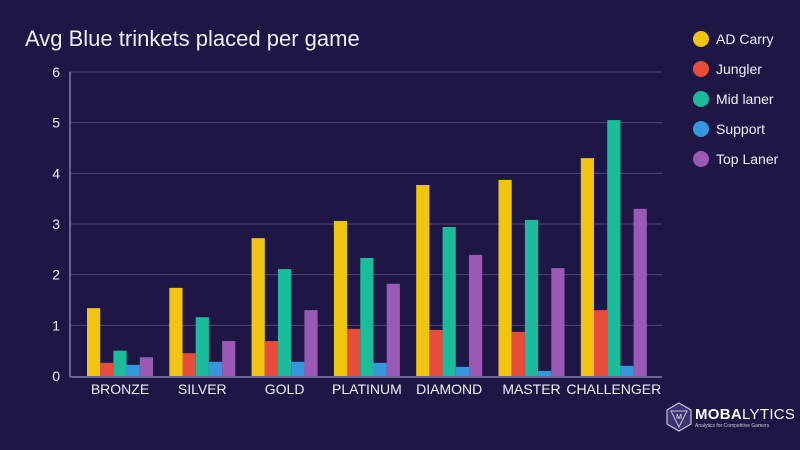 The width and height of the screenshot is (800, 450). What do you see at coordinates (449, 389) in the screenshot?
I see `x-tick-label: DIAMOND` at bounding box center [449, 389].